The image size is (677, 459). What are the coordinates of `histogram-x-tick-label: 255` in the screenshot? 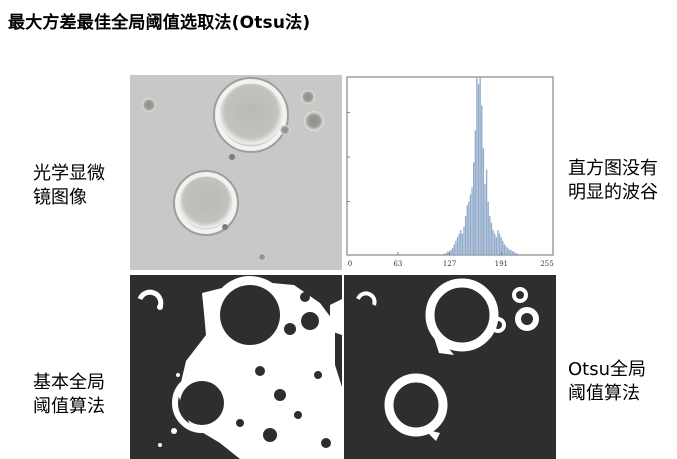 It's located at (546, 264).